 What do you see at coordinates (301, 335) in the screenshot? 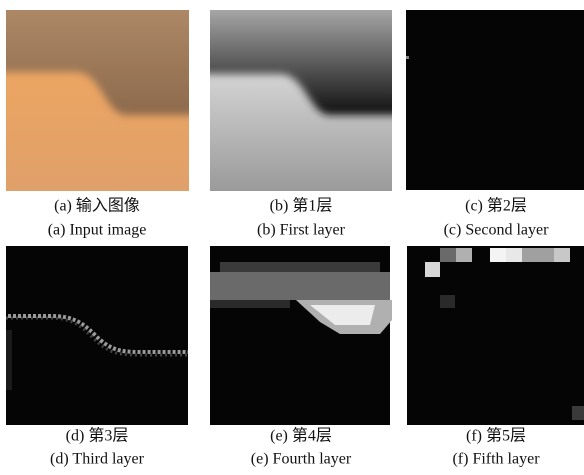
I see `fourth-layer-image` at bounding box center [301, 335].